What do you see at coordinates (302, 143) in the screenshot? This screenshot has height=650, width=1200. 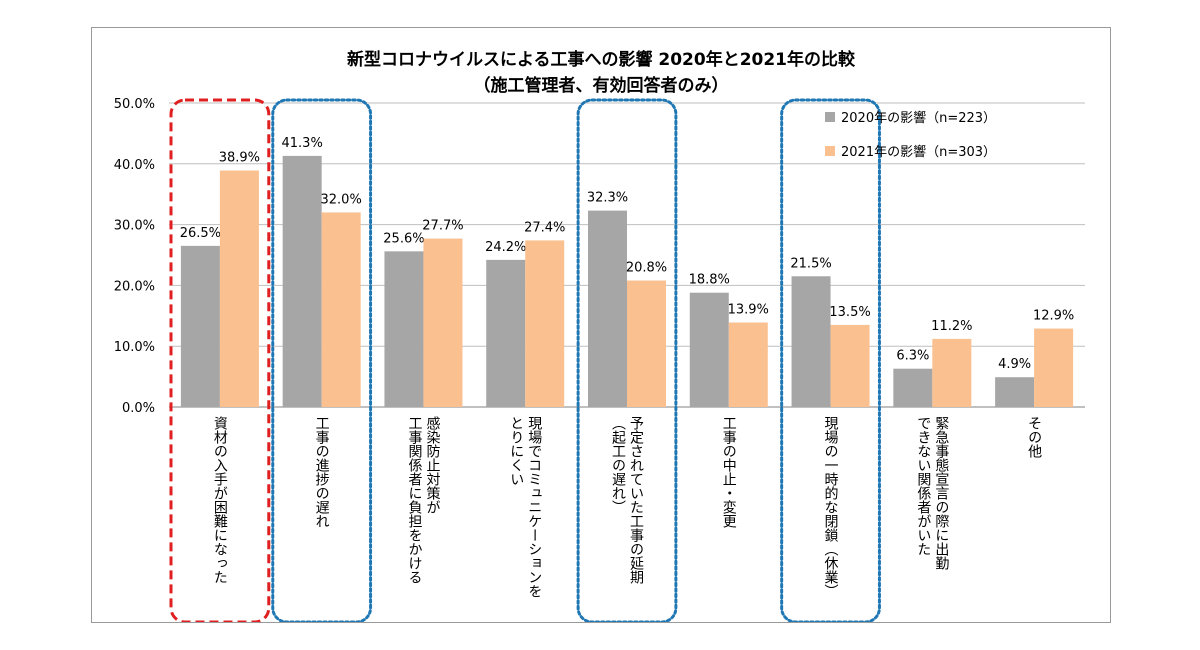 I see `data-label: 41.3%` at bounding box center [302, 143].